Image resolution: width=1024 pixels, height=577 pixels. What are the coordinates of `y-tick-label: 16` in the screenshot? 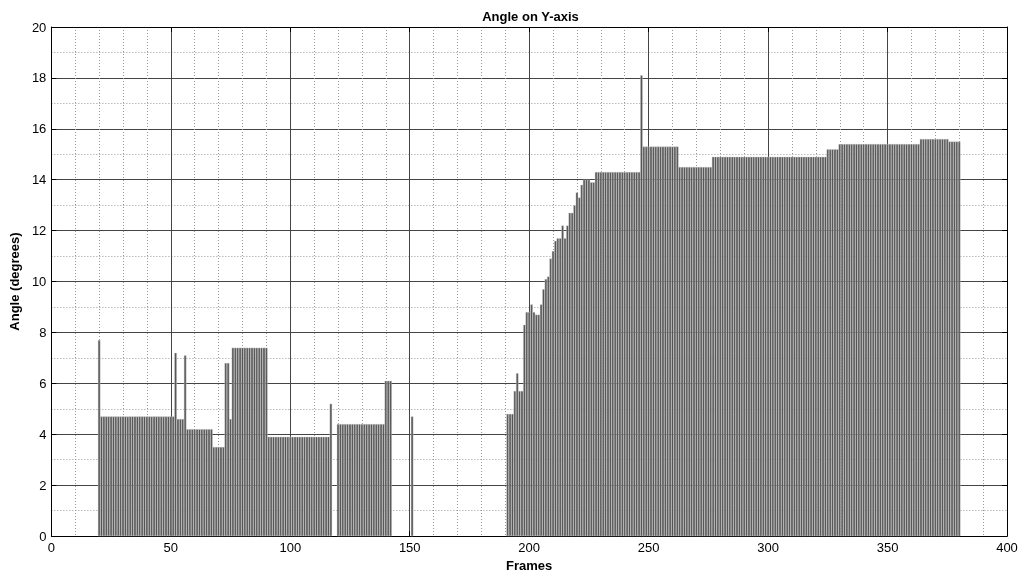 It's located at (39, 129).